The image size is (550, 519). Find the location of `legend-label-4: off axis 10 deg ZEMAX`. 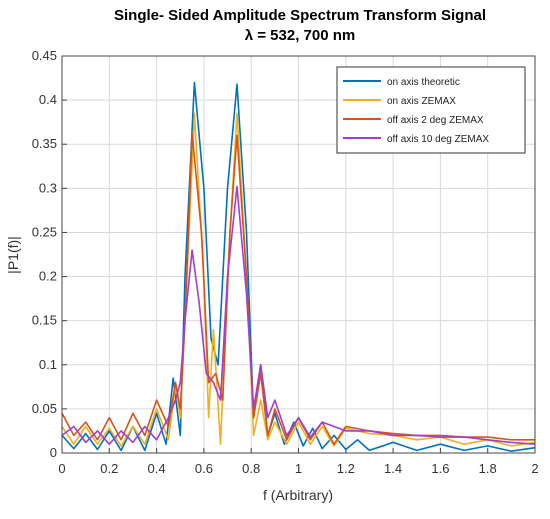

legend-label-4: off axis 10 deg ZEMAX is located at coordinates (438, 139).